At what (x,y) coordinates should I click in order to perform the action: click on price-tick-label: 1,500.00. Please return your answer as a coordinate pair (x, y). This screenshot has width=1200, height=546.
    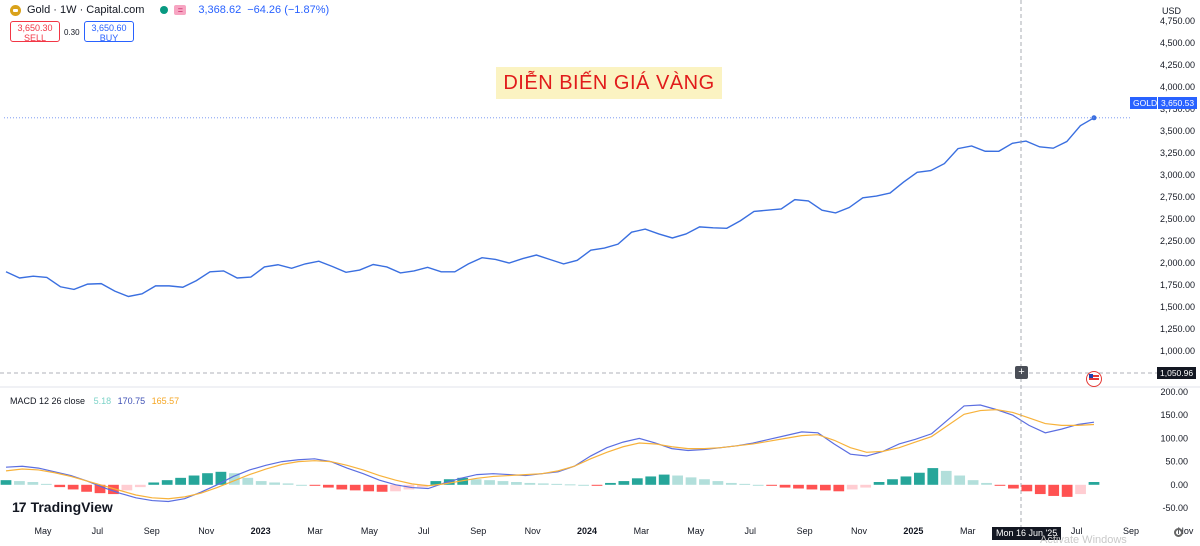
    Looking at the image, I should click on (1177, 307).